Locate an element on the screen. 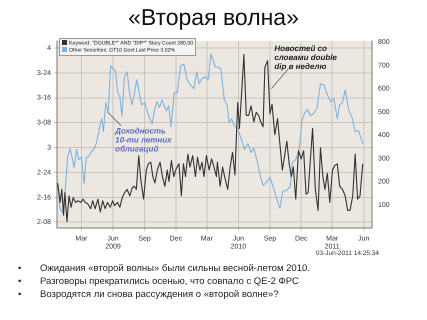 Image resolution: width=427 pixels, height=320 pixels. text: • Разговоры прекратились осенью, что совпало с QE-2 ФРС is located at coordinates (158, 281).